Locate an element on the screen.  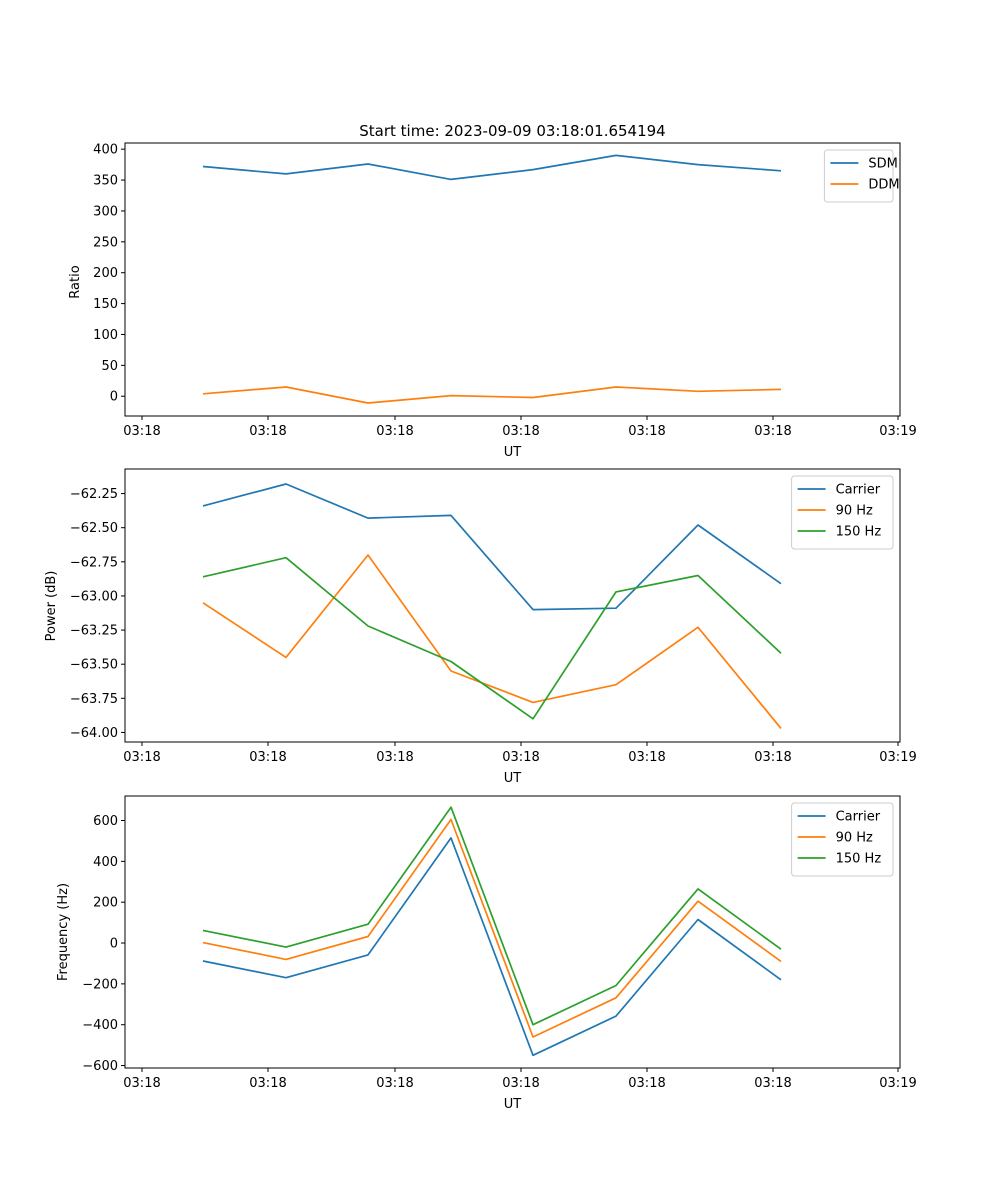
frequency-series-carrier-line is located at coordinates (492, 947).